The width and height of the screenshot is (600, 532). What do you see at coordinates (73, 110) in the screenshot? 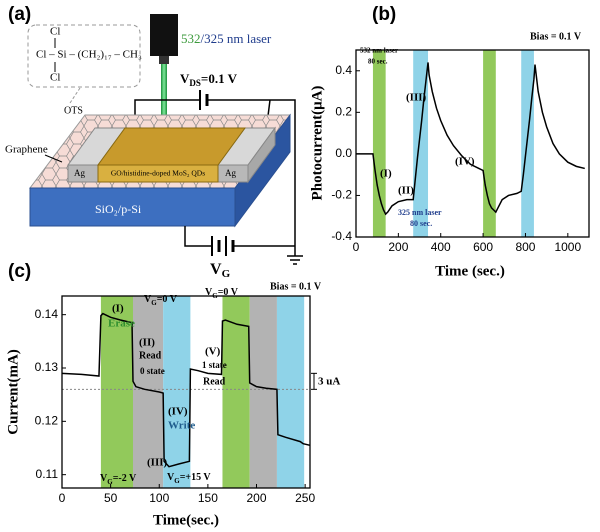
I see `ots-label: OTS` at bounding box center [73, 110].